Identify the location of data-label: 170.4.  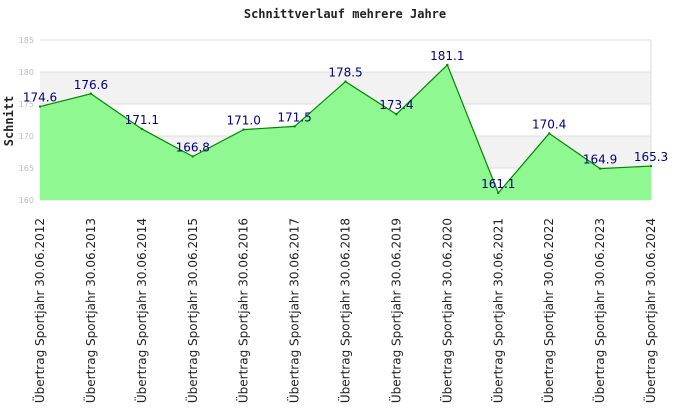
(549, 124).